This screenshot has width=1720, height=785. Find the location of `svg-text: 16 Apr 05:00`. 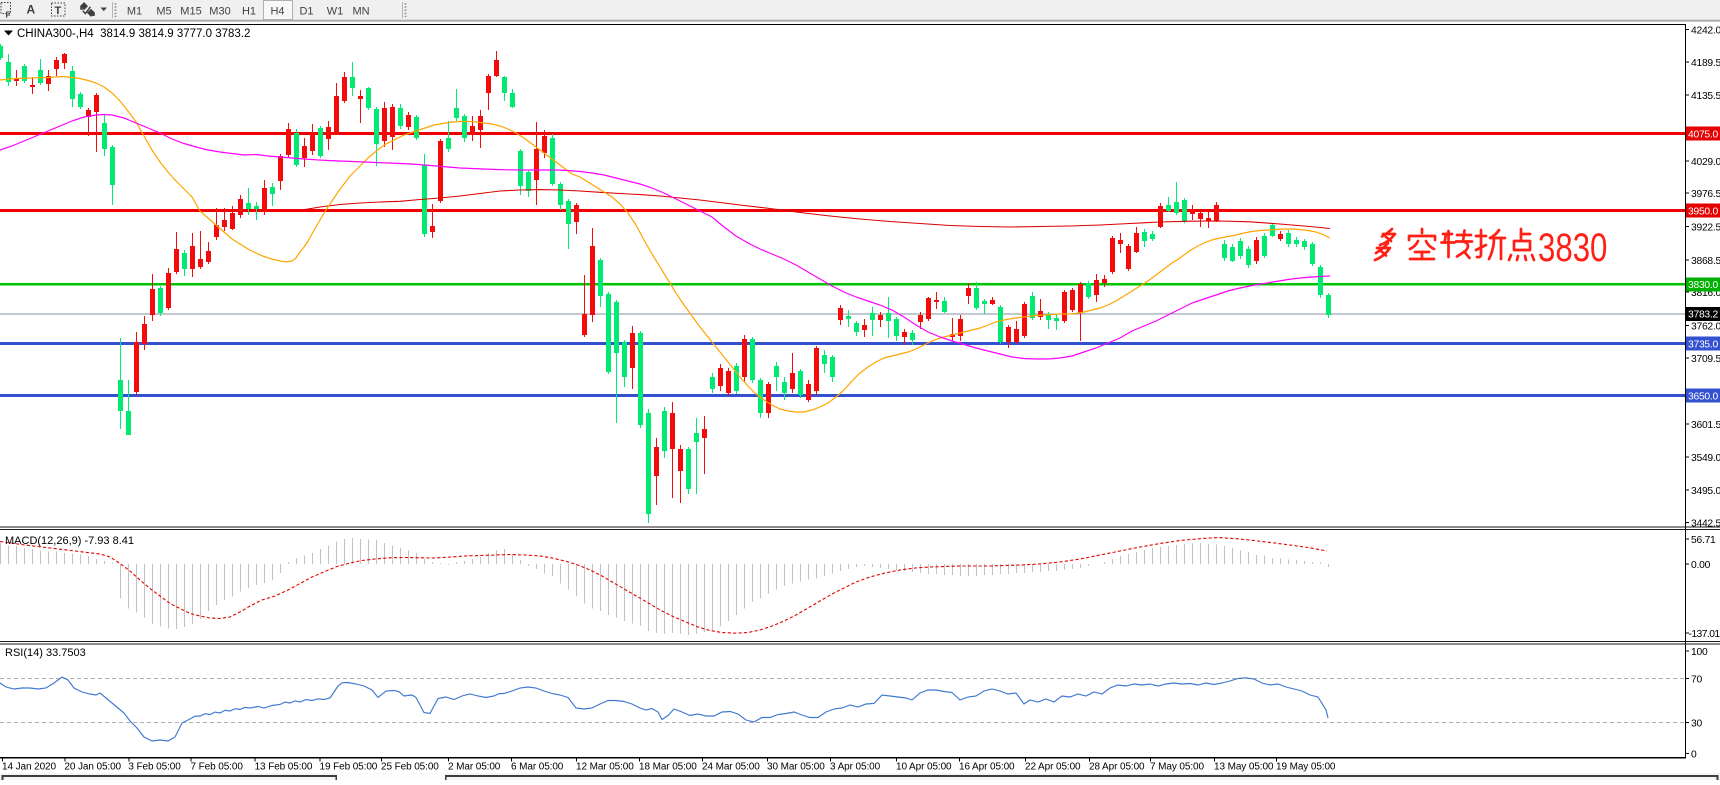

svg-text: 16 Apr 05:00 is located at coordinates (987, 767).